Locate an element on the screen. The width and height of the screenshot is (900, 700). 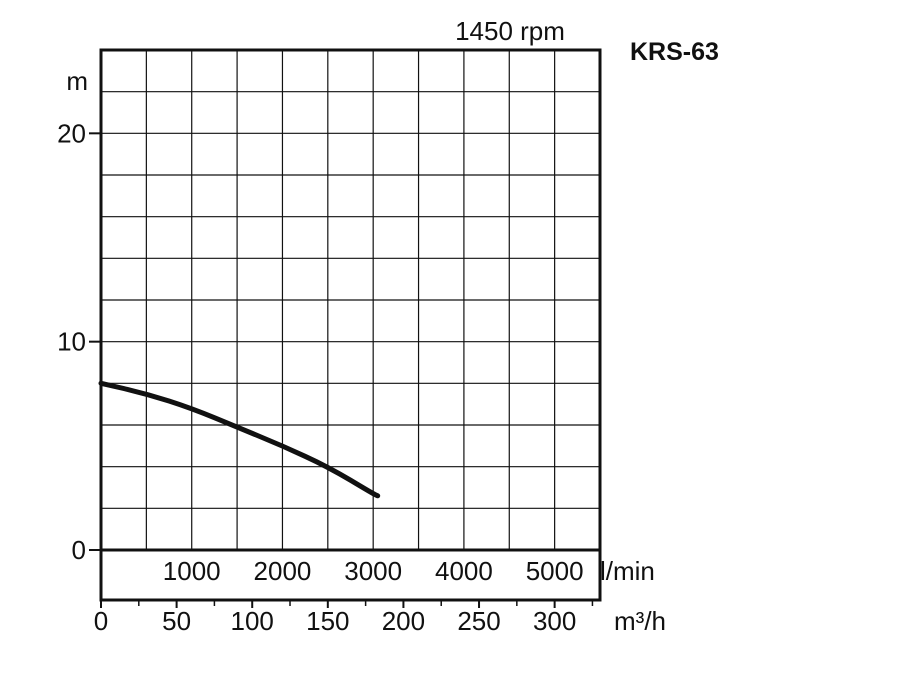
x-primary-tick-label: 5000 is located at coordinates (555, 571).